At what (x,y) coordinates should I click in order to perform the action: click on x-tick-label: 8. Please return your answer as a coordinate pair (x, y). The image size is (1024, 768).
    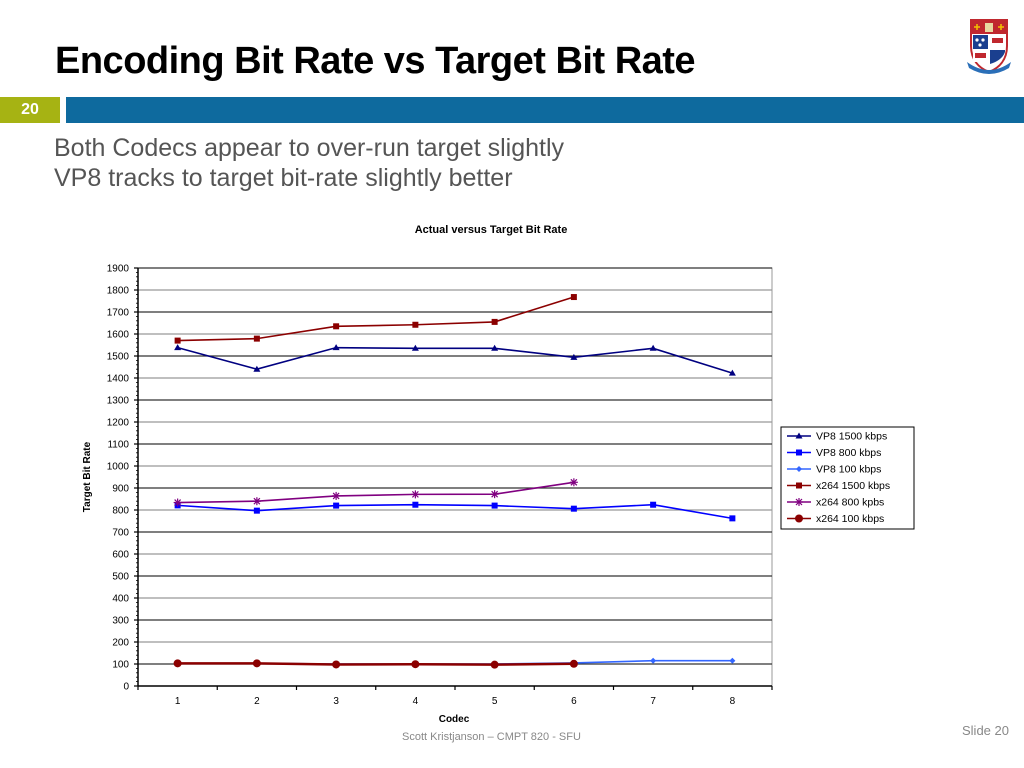
    Looking at the image, I should click on (733, 701).